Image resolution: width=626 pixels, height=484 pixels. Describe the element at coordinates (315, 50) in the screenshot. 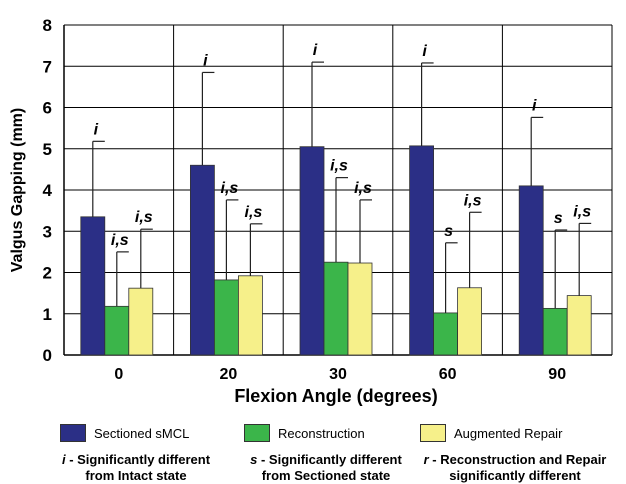

I see `annotation-0-30: i` at that location.